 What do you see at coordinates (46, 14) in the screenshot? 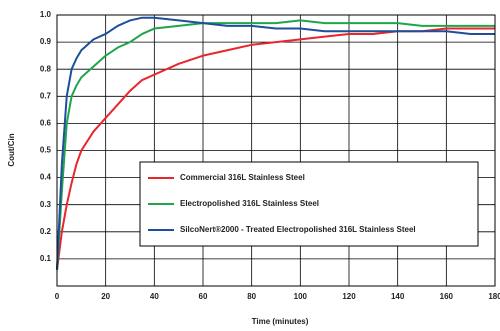
I see `y-tick-label: 1.0` at bounding box center [46, 14].